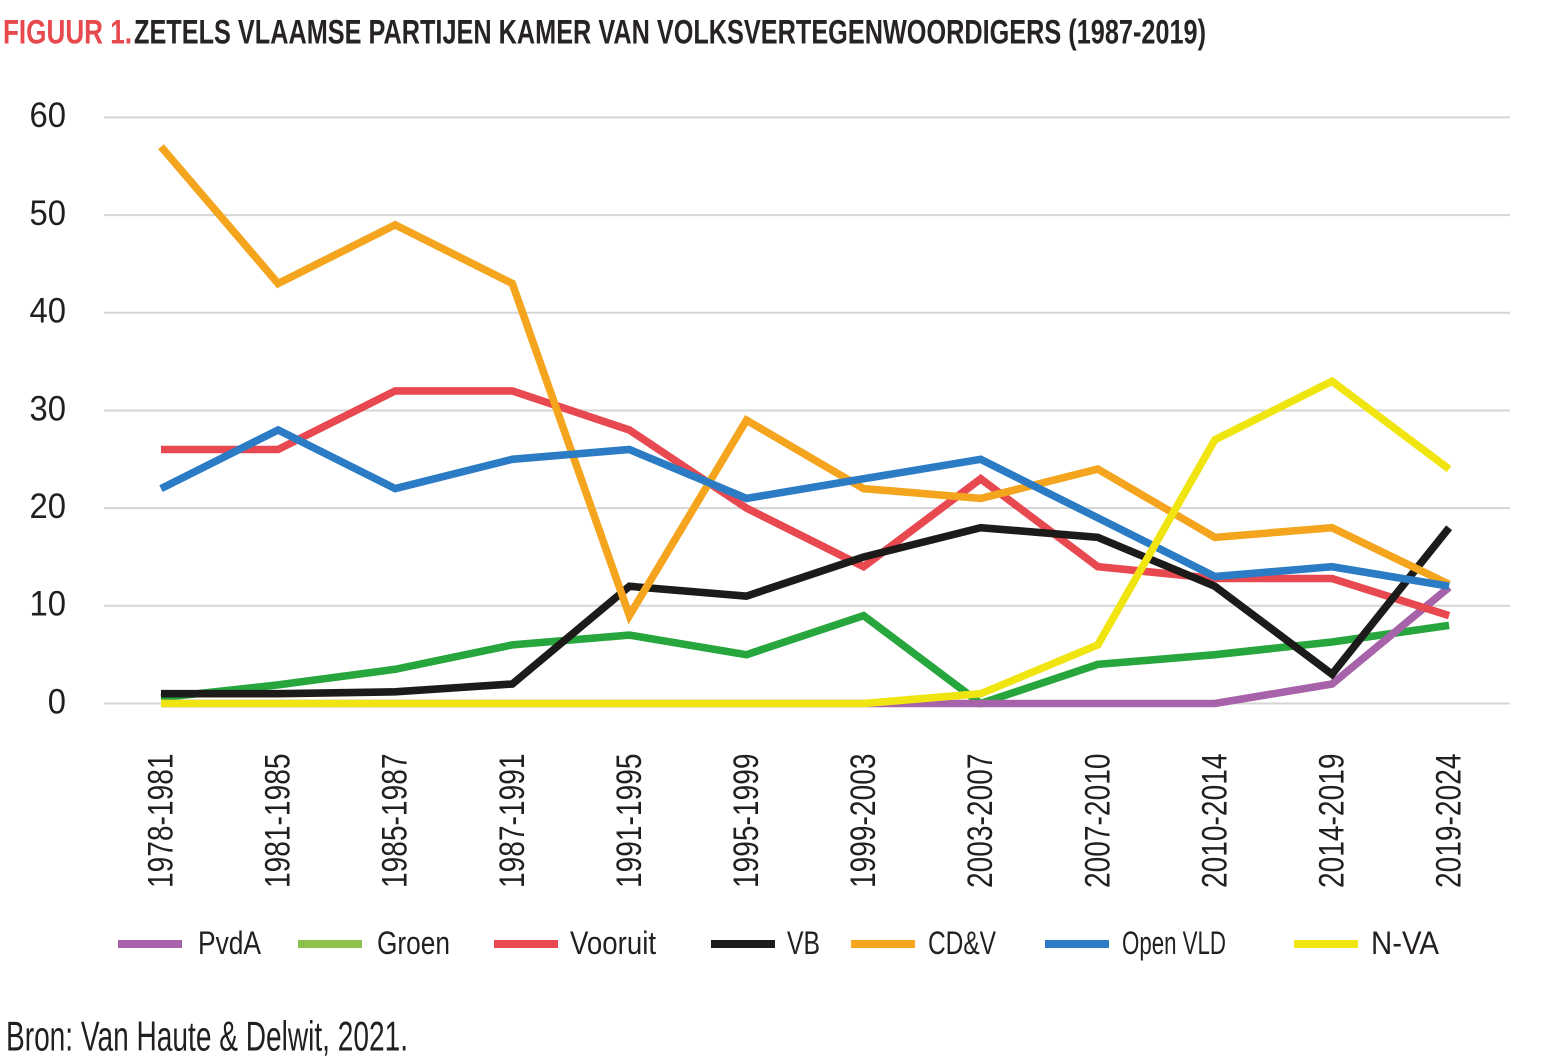  Describe the element at coordinates (1332, 821) in the screenshot. I see `svg-text: 2014-2019` at that location.